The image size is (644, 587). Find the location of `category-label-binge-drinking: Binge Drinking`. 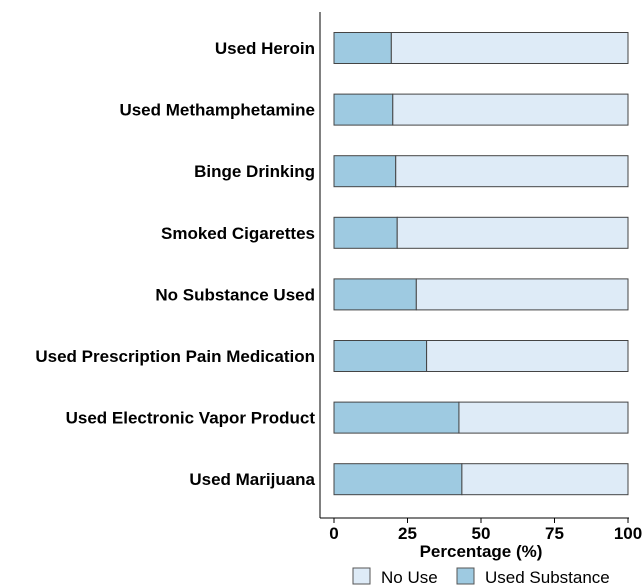

category-label-binge-drinking: Binge Drinking is located at coordinates (254, 171).